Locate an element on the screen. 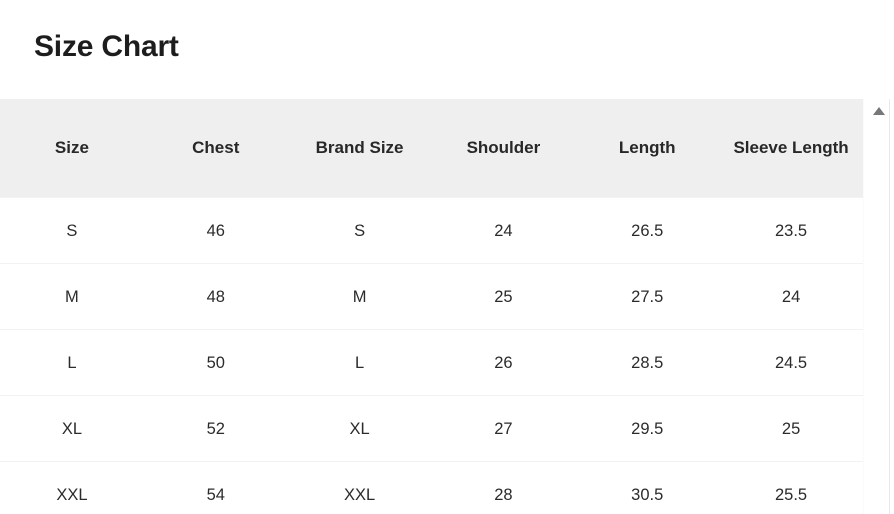  cell-size: XXL is located at coordinates (72, 494).